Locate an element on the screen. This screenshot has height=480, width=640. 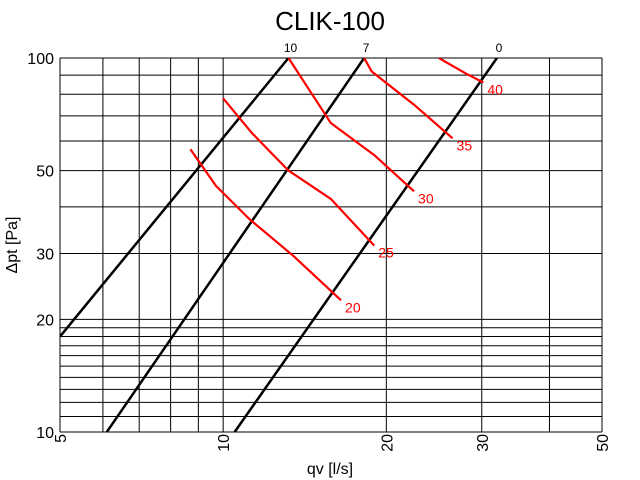
y-tick-label: 30 is located at coordinates (45, 255).